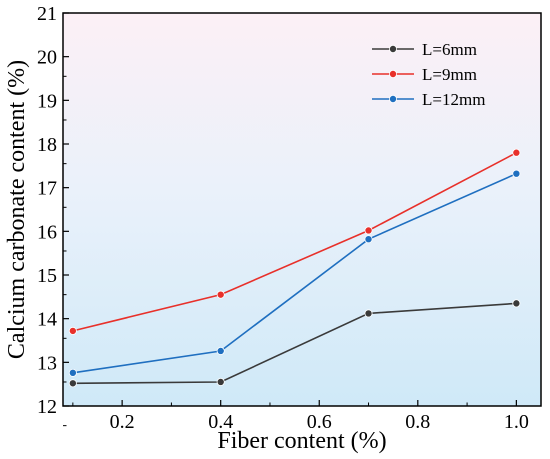 Image resolution: width=550 pixels, height=459 pixels. I want to click on y-tick-label: 20, so click(47, 58).